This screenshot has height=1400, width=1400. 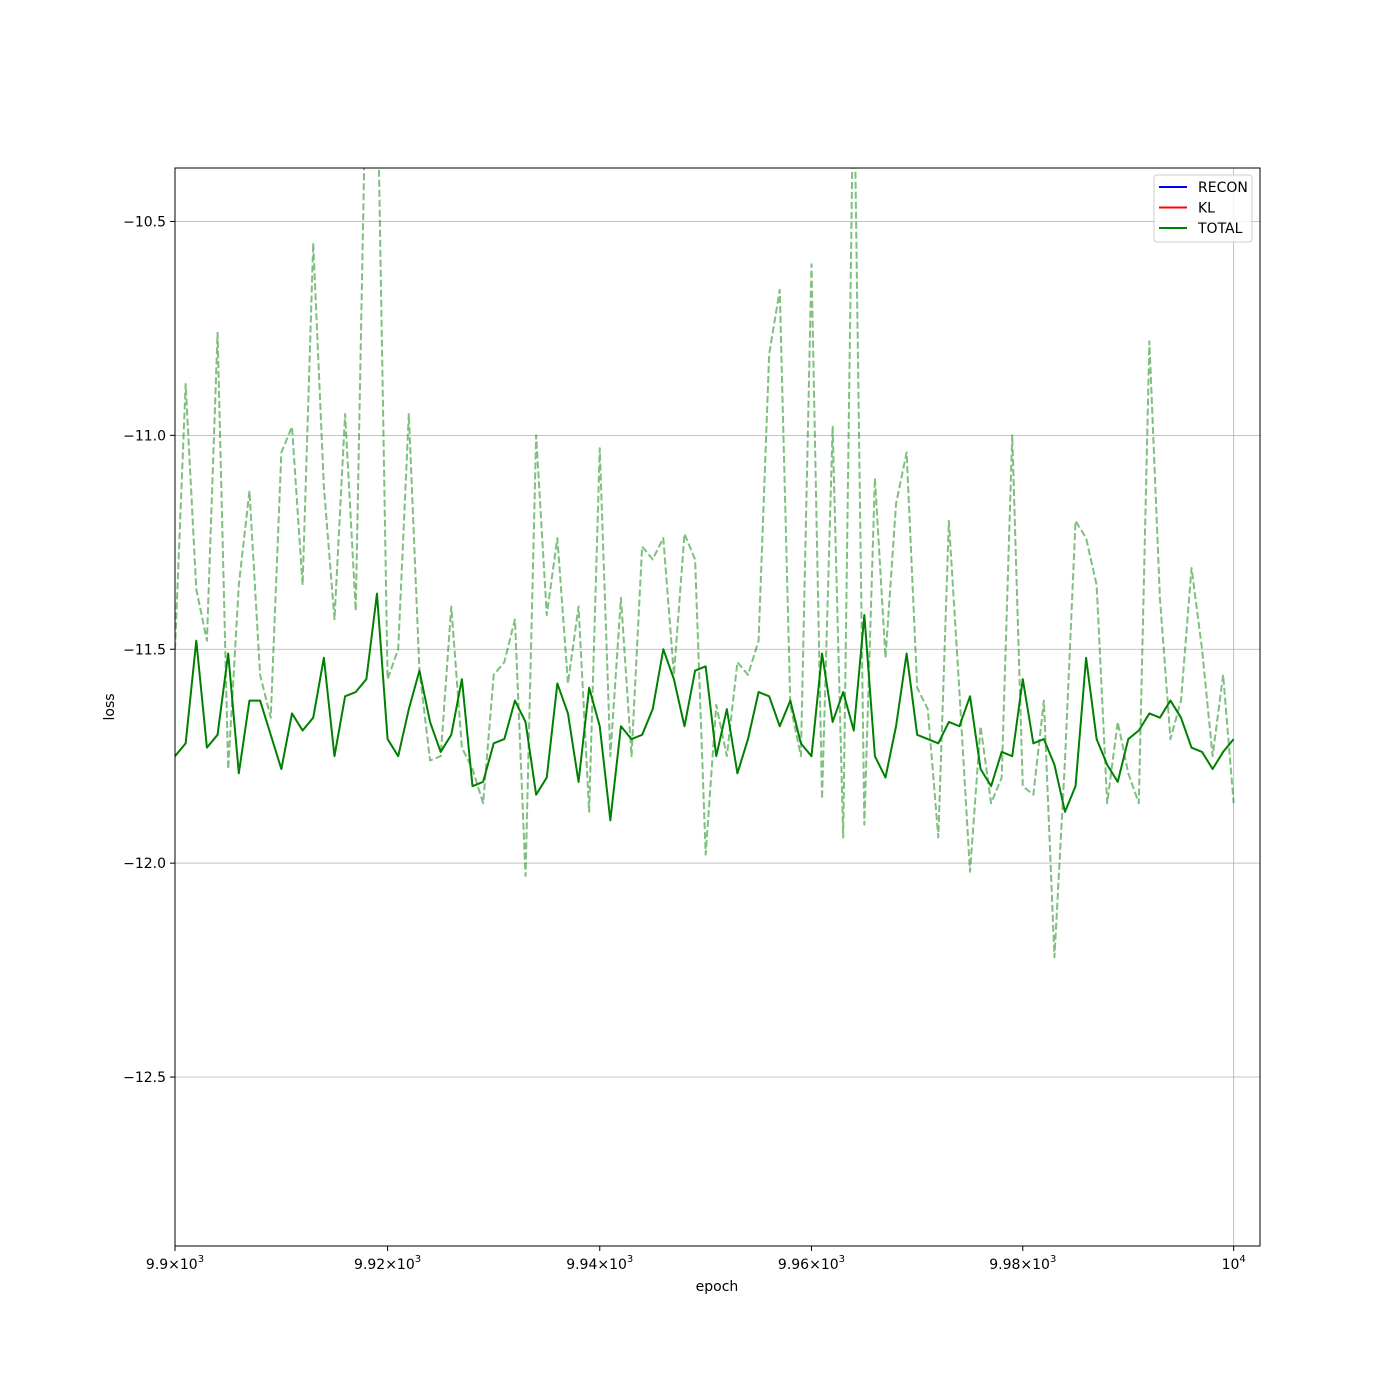 What do you see at coordinates (1231, 1265) in the screenshot?
I see `x-tick-label-base: 10` at bounding box center [1231, 1265].